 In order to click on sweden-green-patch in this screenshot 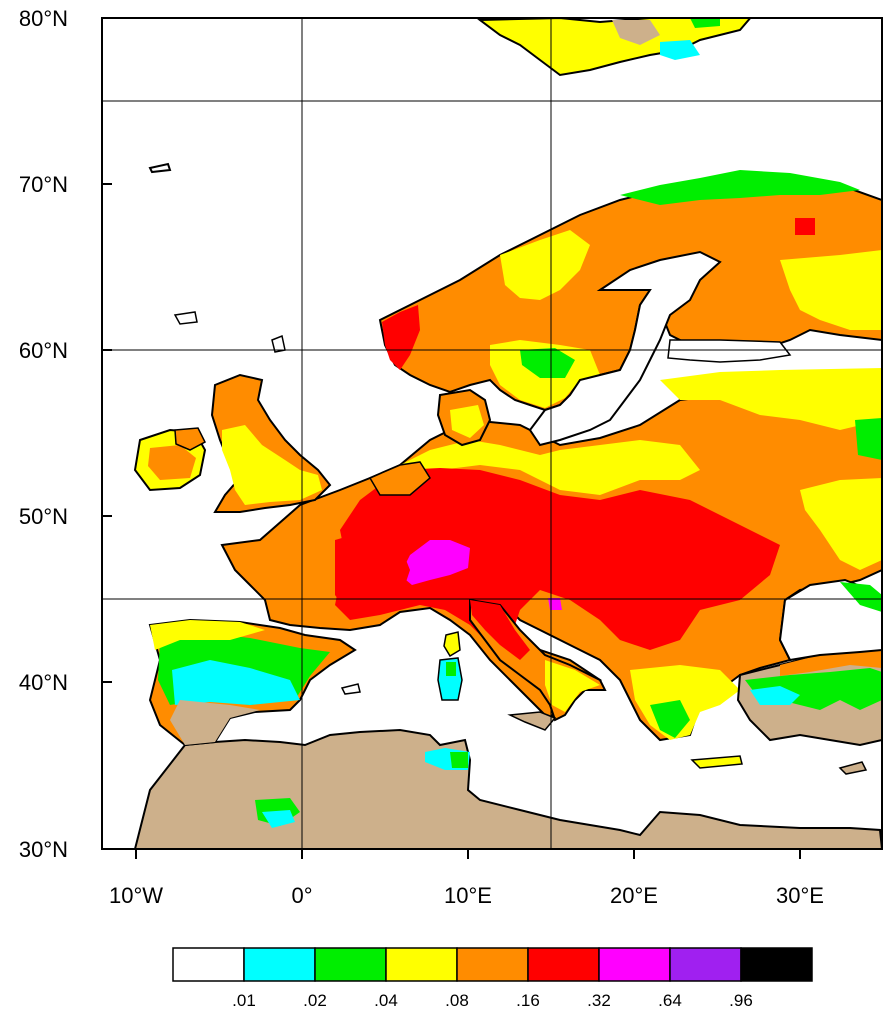, I will do `click(547, 363)`.